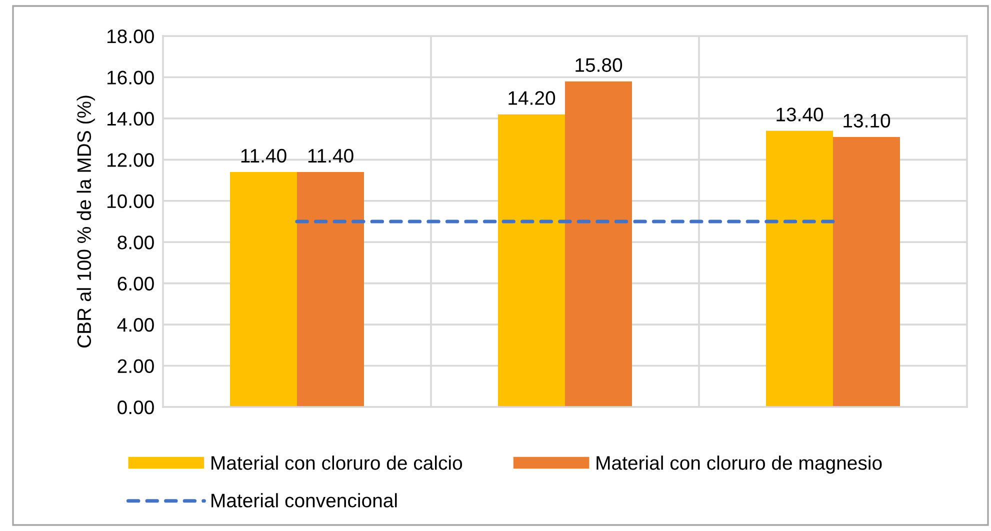 This screenshot has width=991, height=531. Describe the element at coordinates (337, 463) in the screenshot. I see `legend-label: Material con cloruro de calcio` at that location.